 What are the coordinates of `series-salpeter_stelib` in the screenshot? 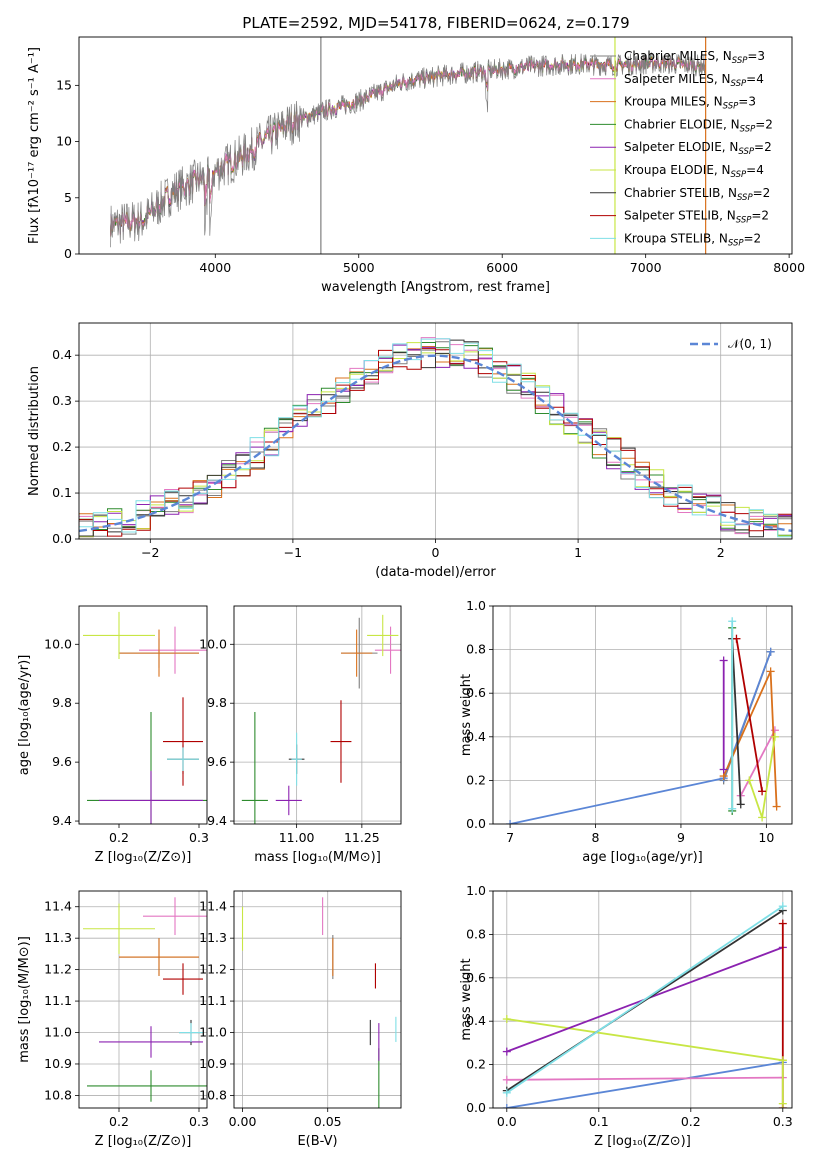 It's located at (749, 715).